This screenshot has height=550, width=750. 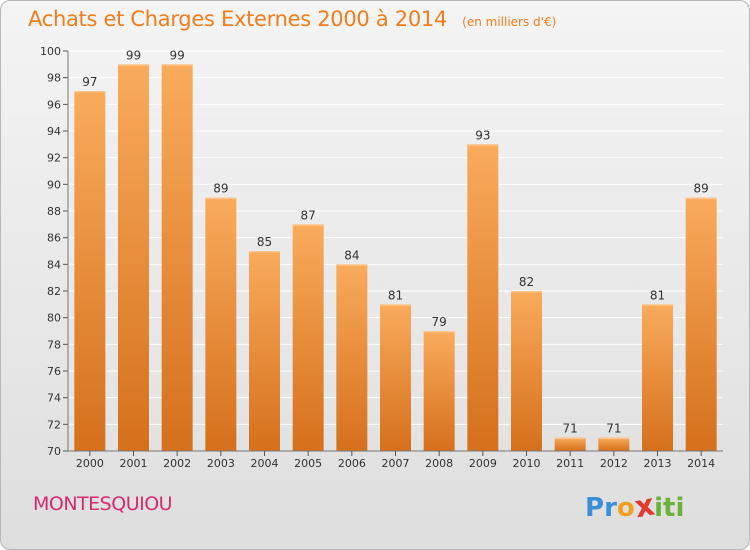 I want to click on x-tick-label: 2008, so click(x=439, y=463).